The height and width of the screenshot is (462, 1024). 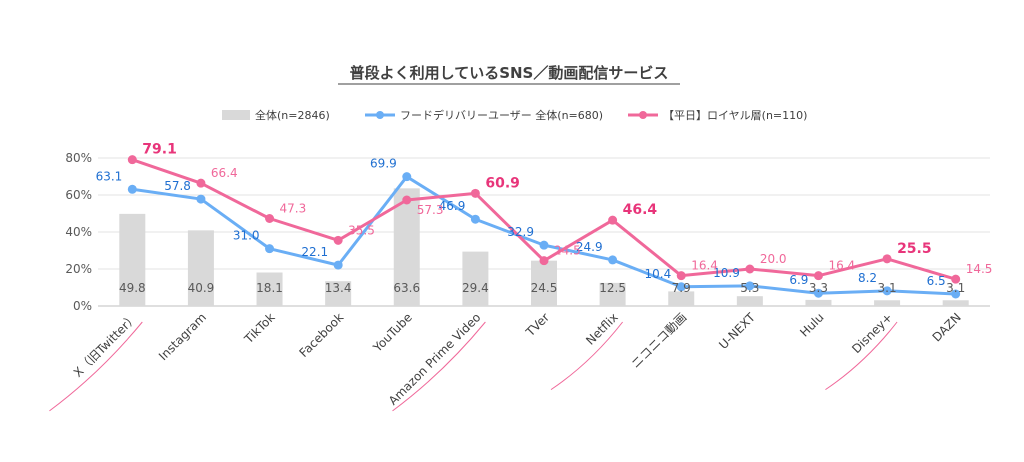 What do you see at coordinates (798, 280) in the screenshot?
I see `blue-value-label: 6.9` at bounding box center [798, 280].